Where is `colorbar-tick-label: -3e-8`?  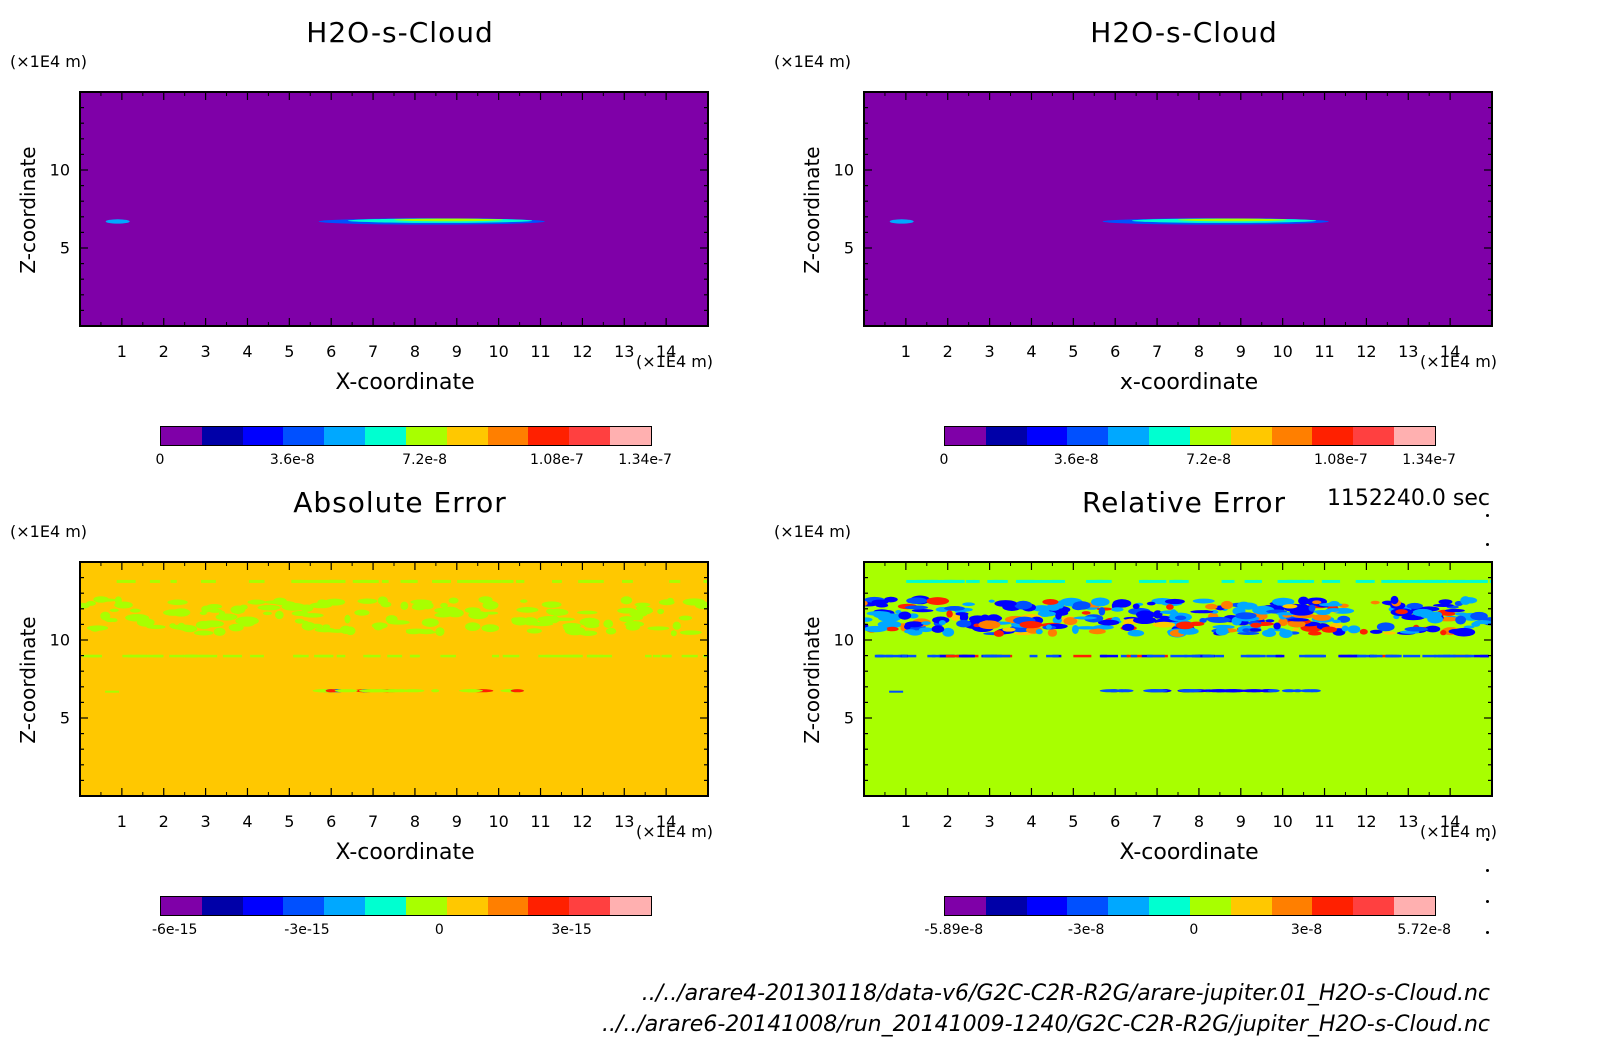 colorbar-tick-label: -3e-8 is located at coordinates (1086, 930).